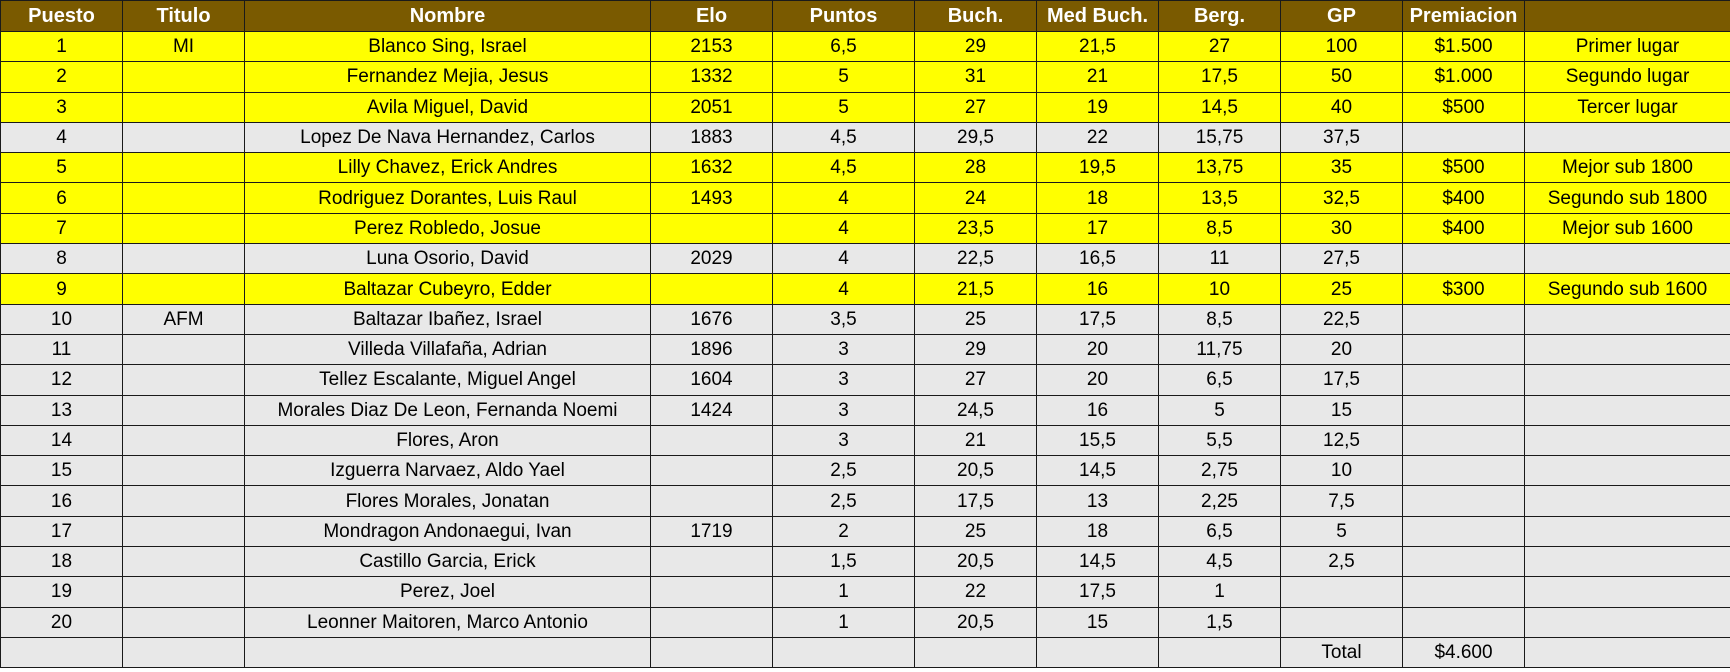 The width and height of the screenshot is (1730, 672). Describe the element at coordinates (1341, 501) in the screenshot. I see `gp-cell: 7,5` at that location.